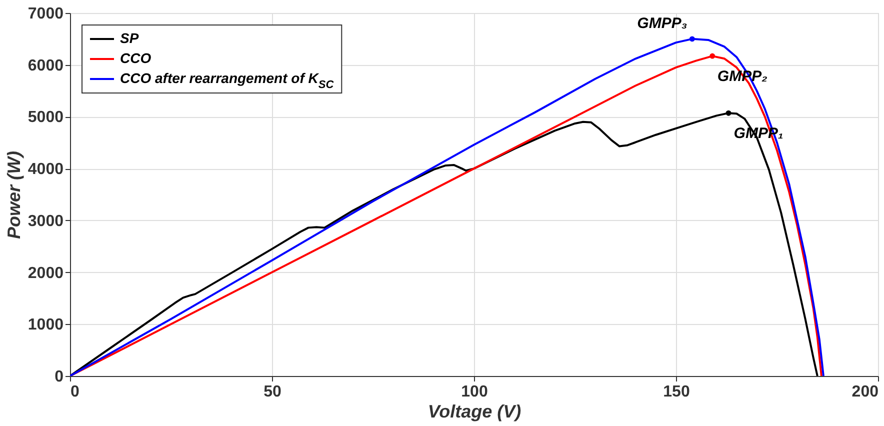 The height and width of the screenshot is (426, 884). What do you see at coordinates (475, 412) in the screenshot?
I see `x-axis-title: Voltage (V)` at bounding box center [475, 412].